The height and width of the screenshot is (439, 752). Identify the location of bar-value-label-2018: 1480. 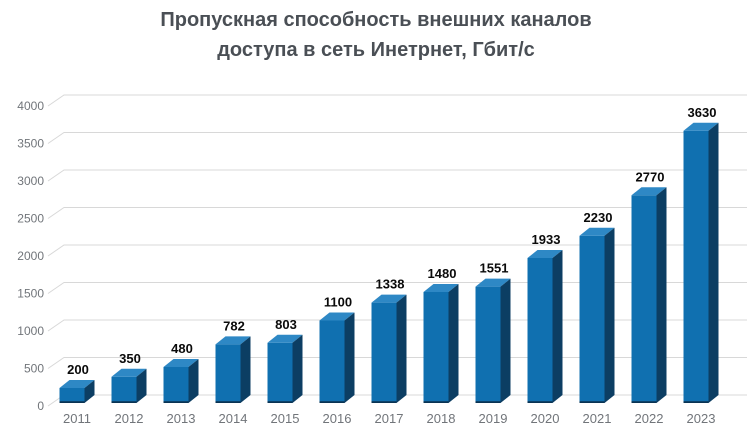
(442, 273).